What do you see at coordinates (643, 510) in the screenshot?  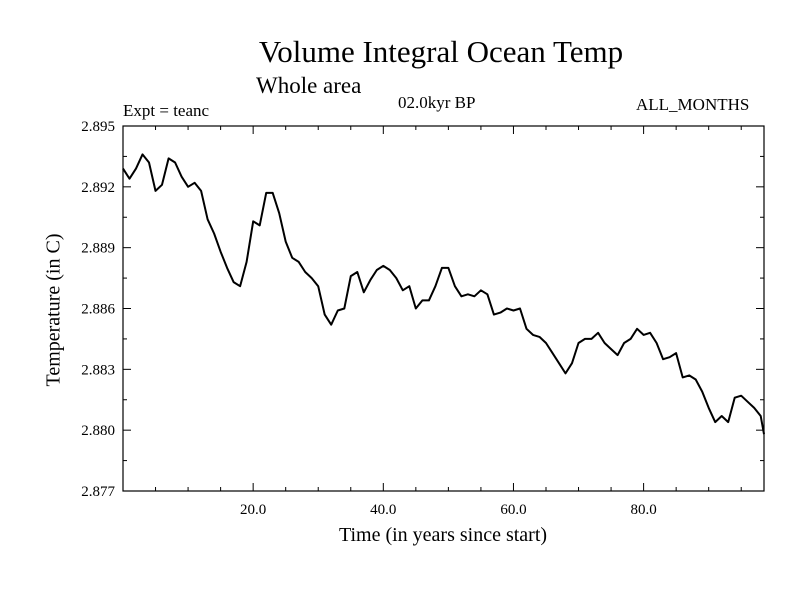 I see `x-tick-label: 80.0` at bounding box center [643, 510].